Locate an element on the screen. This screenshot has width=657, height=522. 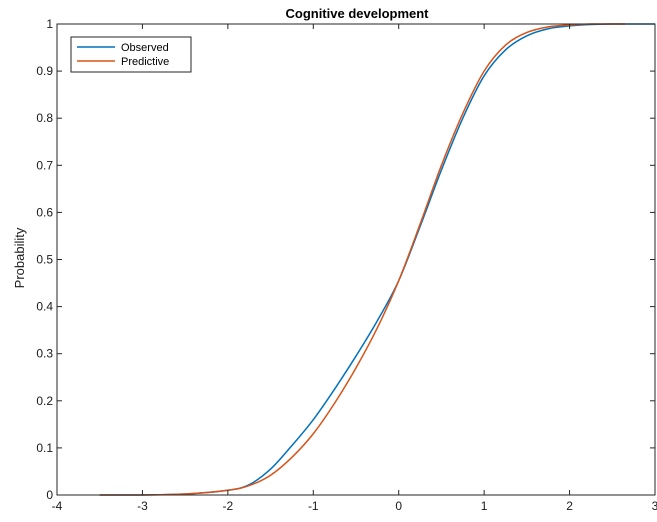
y-tick-label: 0.2 is located at coordinates (44, 401).